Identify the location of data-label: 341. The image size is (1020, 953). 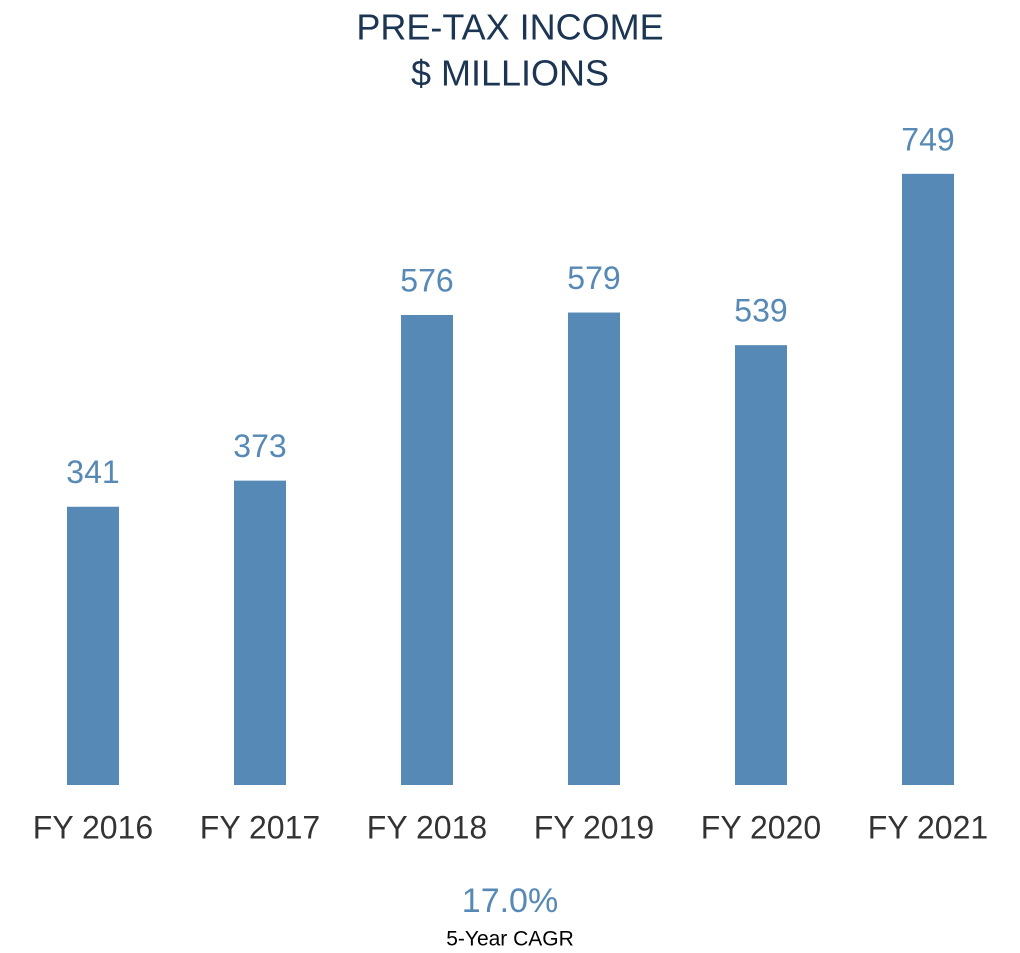
(92, 472).